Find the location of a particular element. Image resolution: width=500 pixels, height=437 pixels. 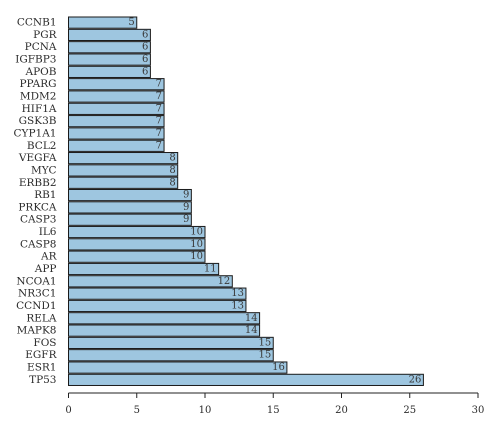

category-label-prkca: PRKCA is located at coordinates (37, 207).